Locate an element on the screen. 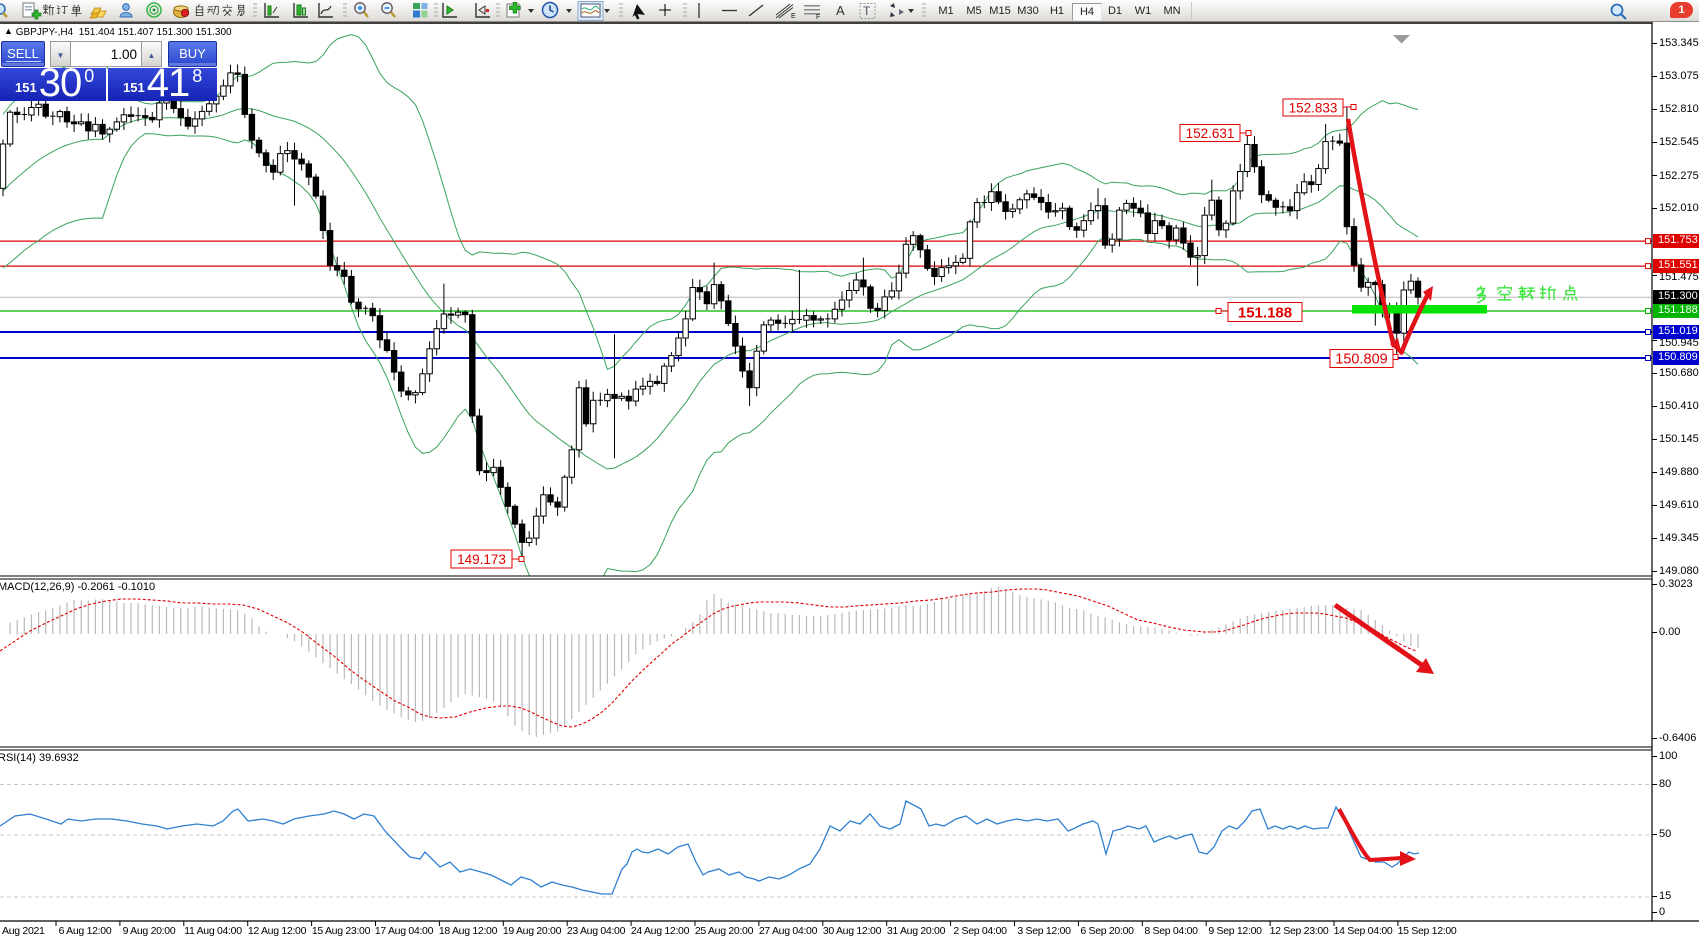 The image size is (1699, 938). svg-text: 152.833 is located at coordinates (1313, 107).